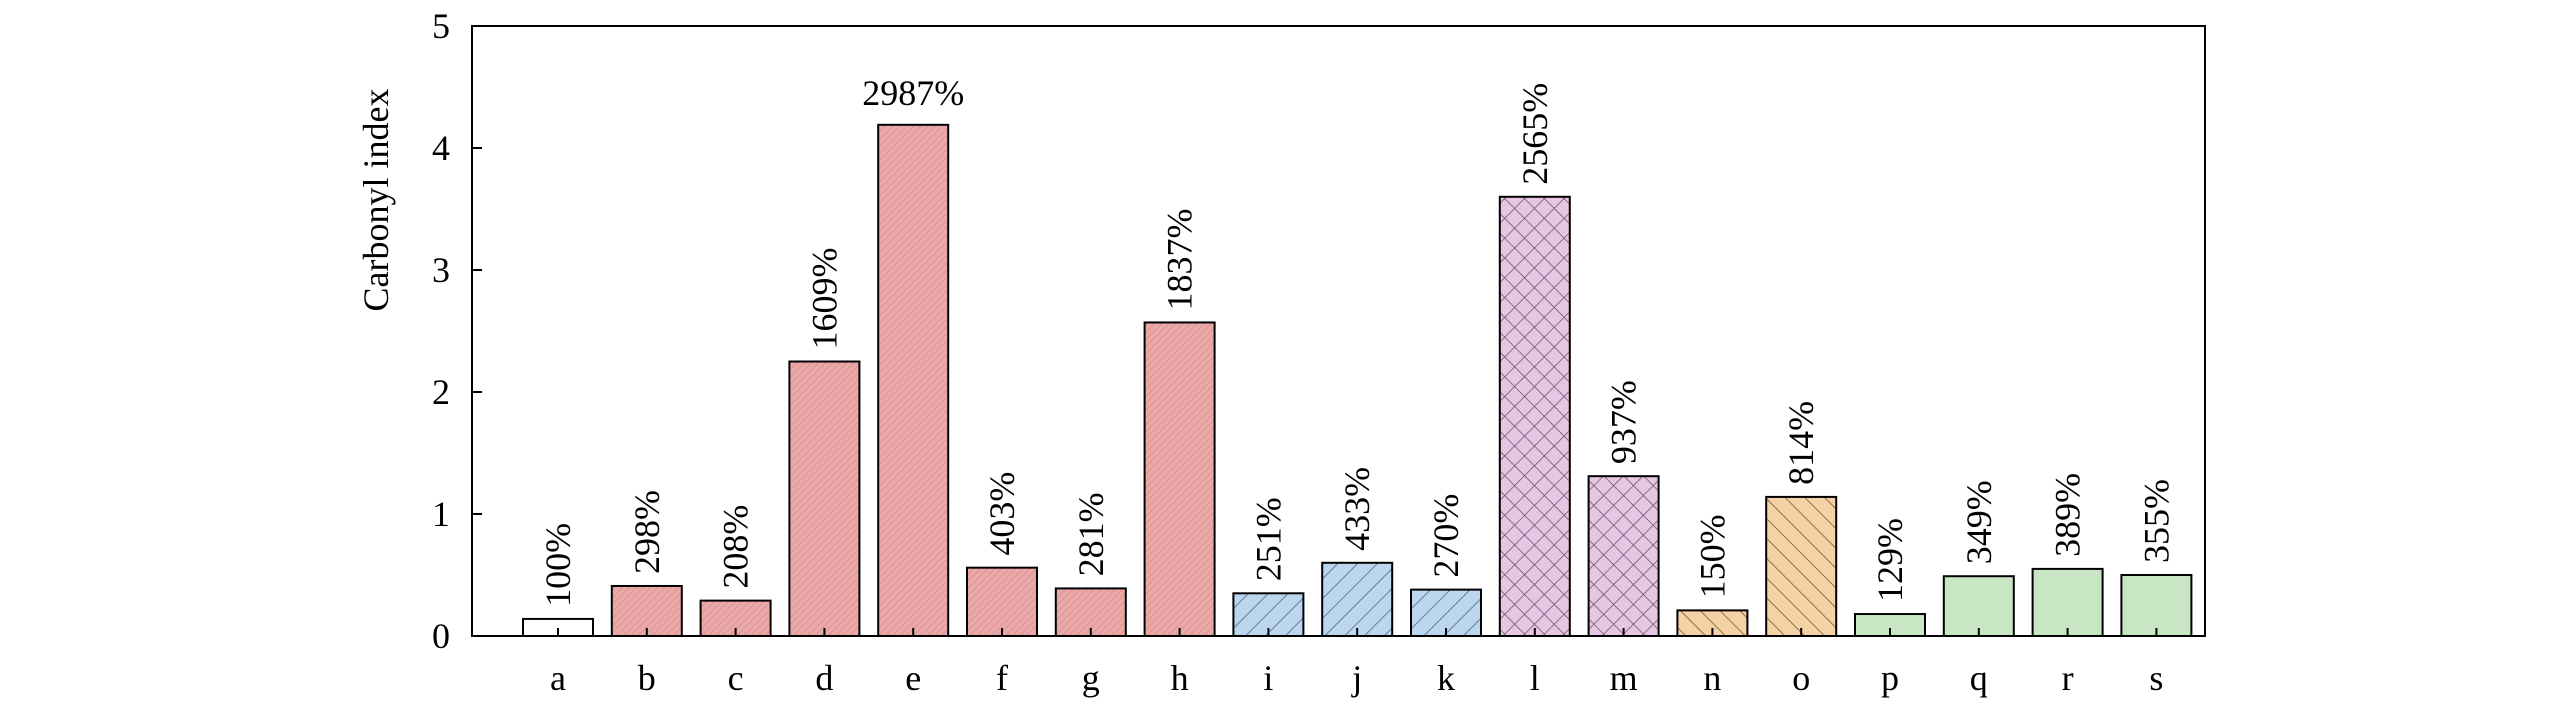  Describe the element at coordinates (1623, 556) in the screenshot. I see `bar-m` at that location.